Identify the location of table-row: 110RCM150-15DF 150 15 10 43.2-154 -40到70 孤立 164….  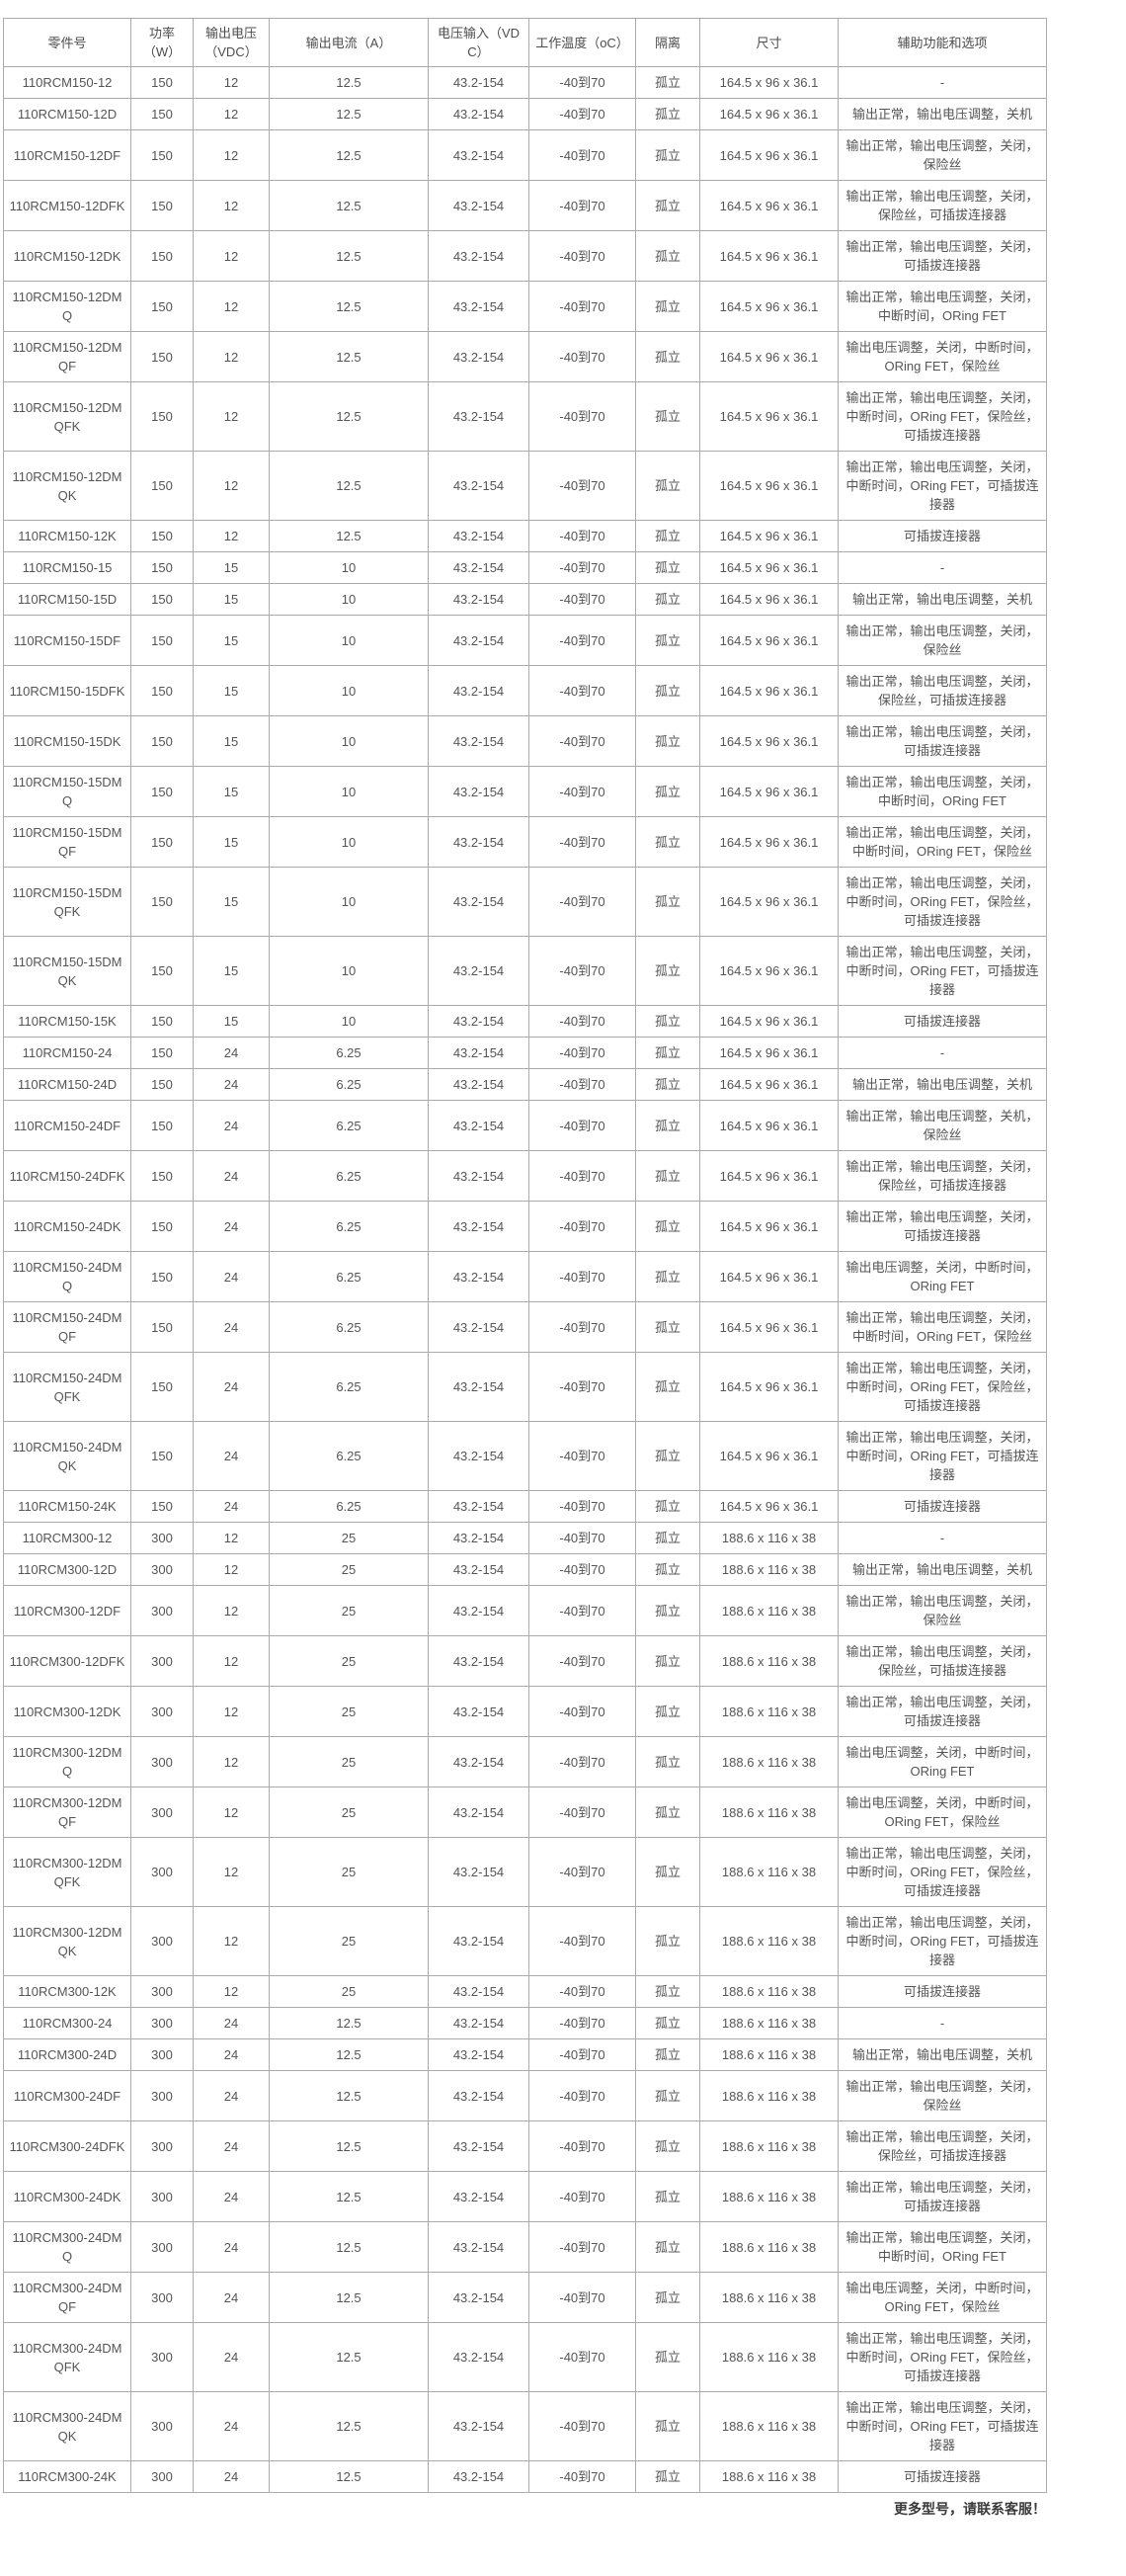
(525, 640).